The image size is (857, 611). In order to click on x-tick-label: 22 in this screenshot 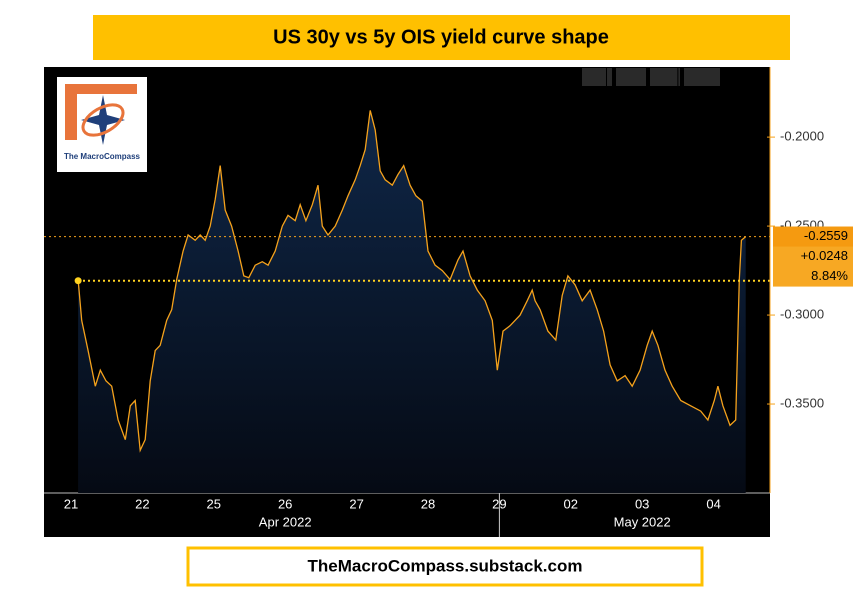, I will do `click(142, 503)`.